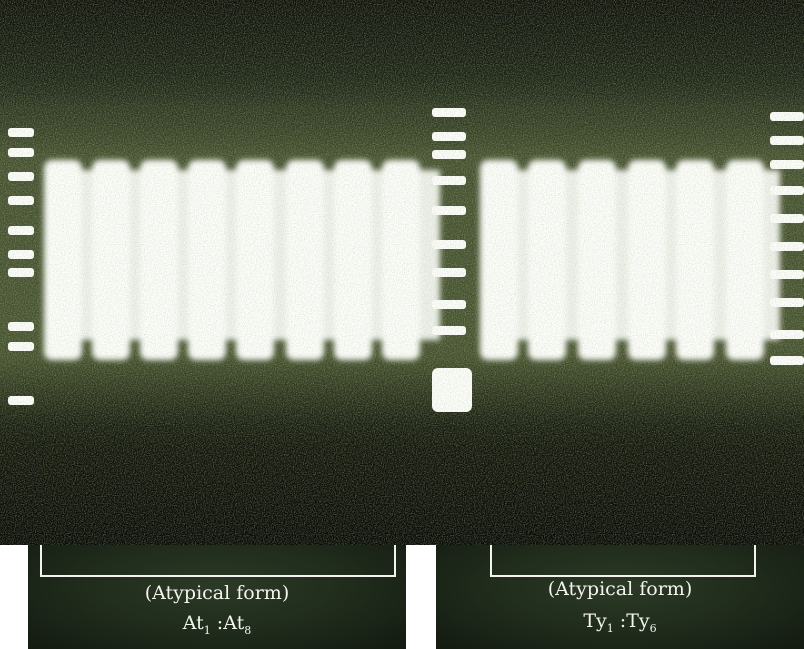  I want to click on panel-gap, so click(421, 597).